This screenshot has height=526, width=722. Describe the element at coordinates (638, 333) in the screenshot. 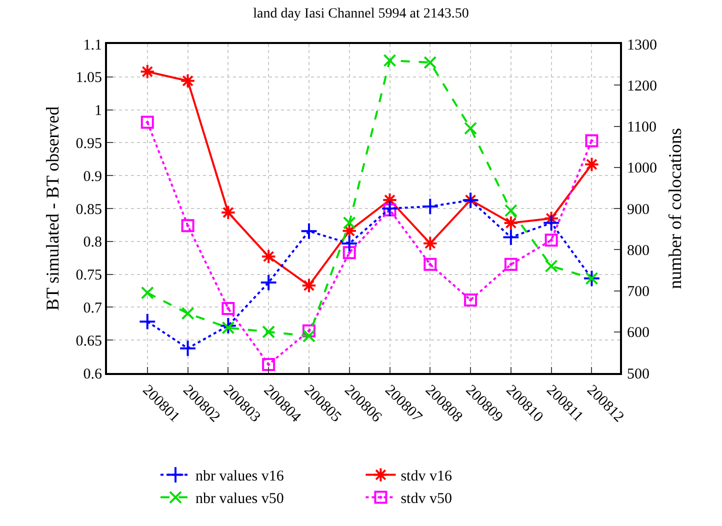

I see `y2-tick-label: 600` at that location.